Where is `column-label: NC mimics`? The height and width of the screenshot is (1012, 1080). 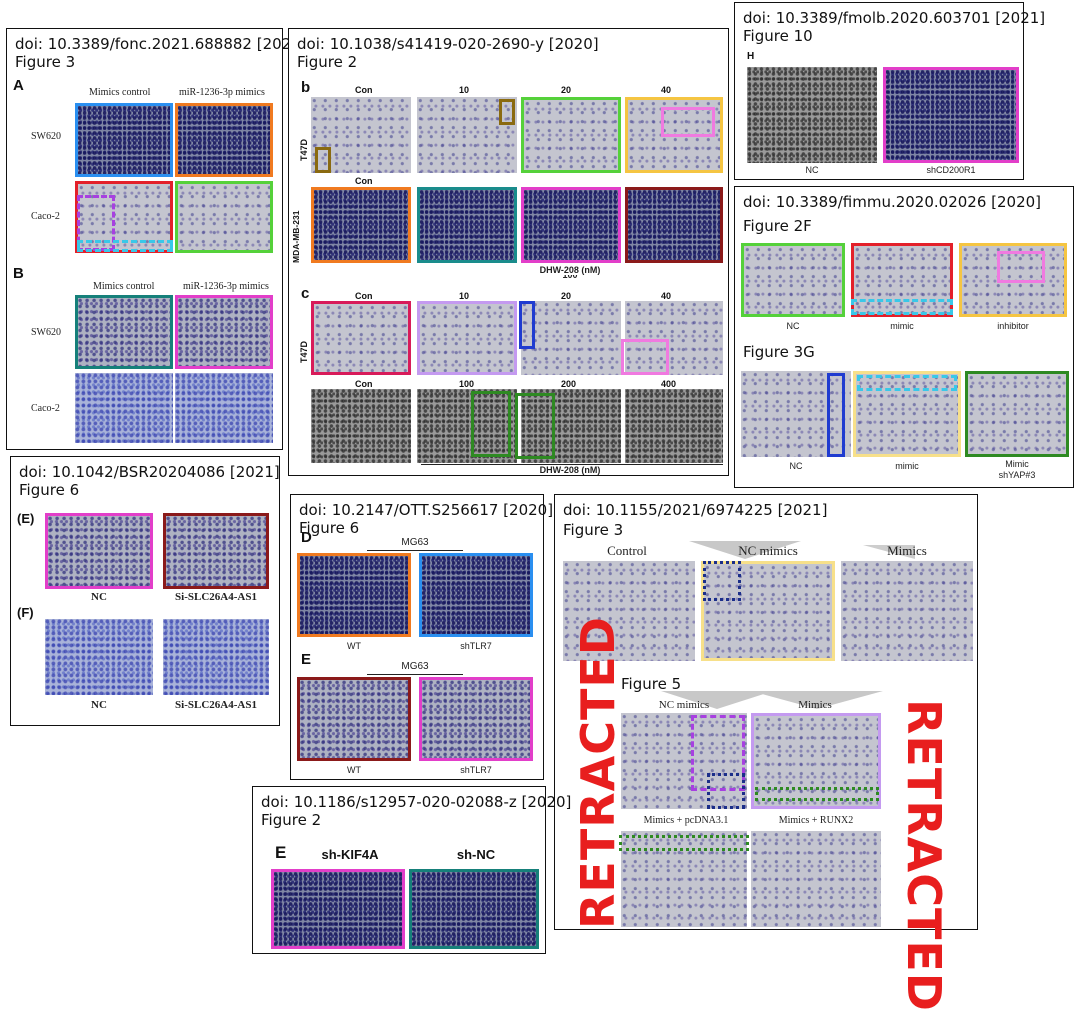
column-label: NC mimics is located at coordinates (684, 705).